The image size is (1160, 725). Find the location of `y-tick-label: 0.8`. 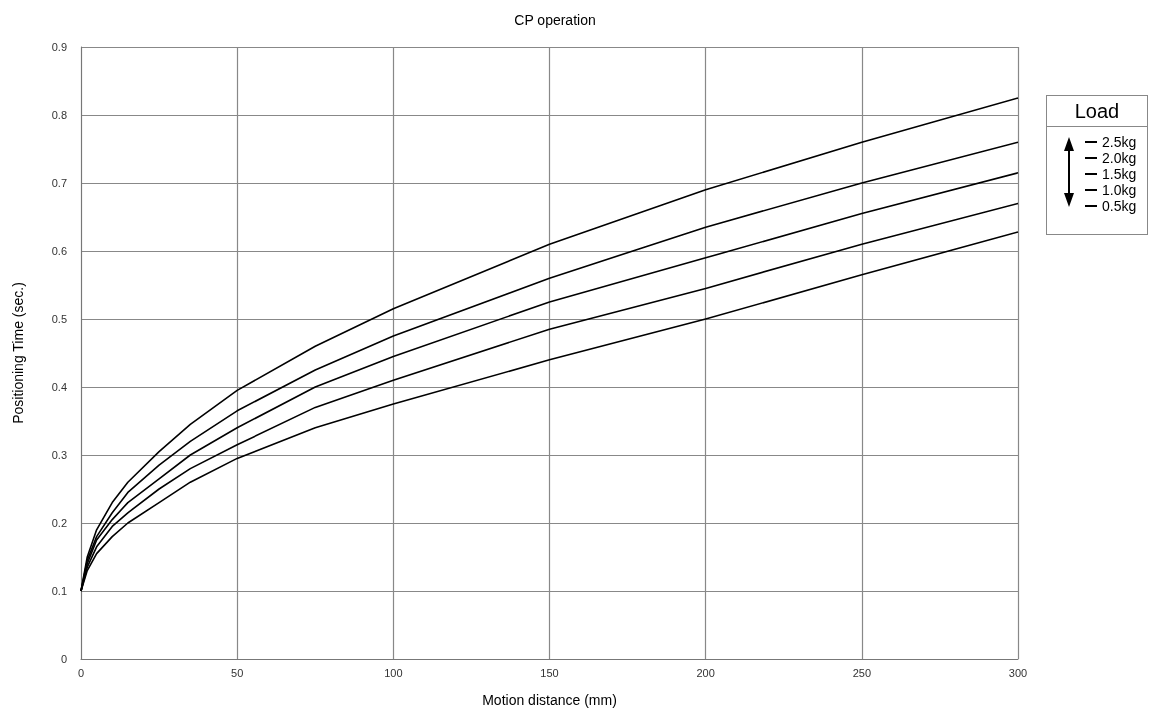

y-tick-label: 0.8 is located at coordinates (59, 115).